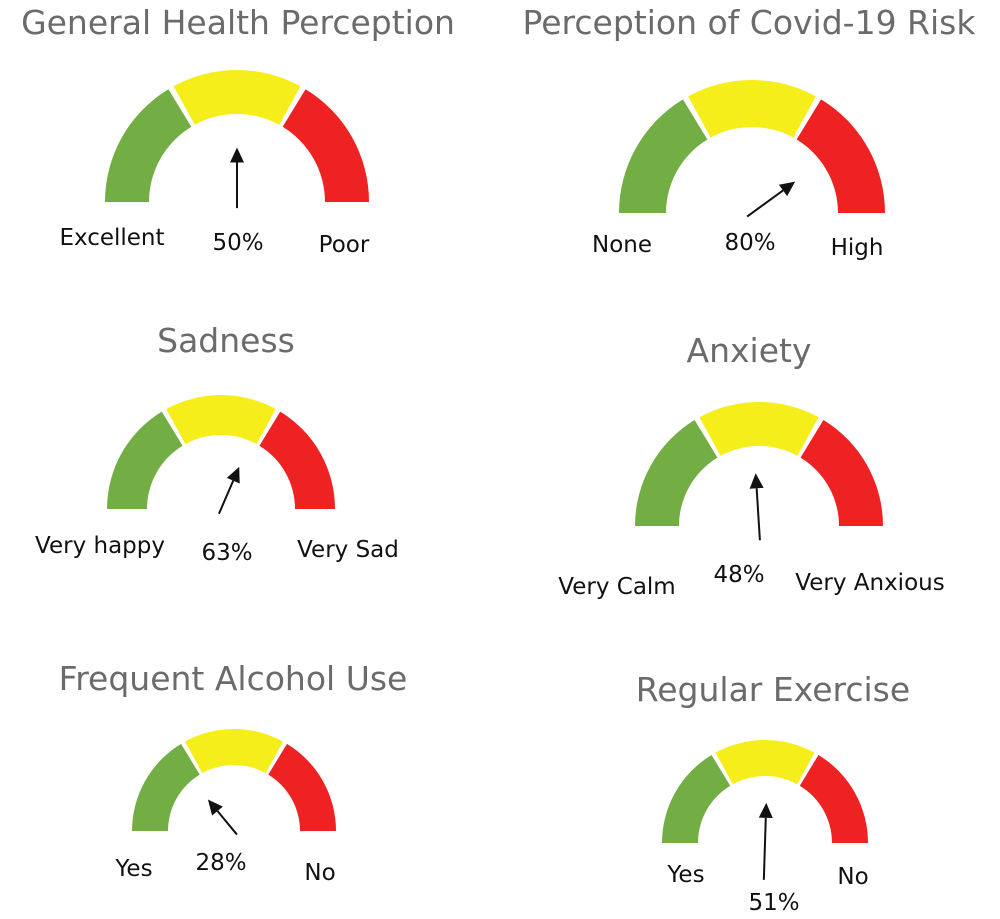  I want to click on gauge-title: Anxiety, so click(749, 350).